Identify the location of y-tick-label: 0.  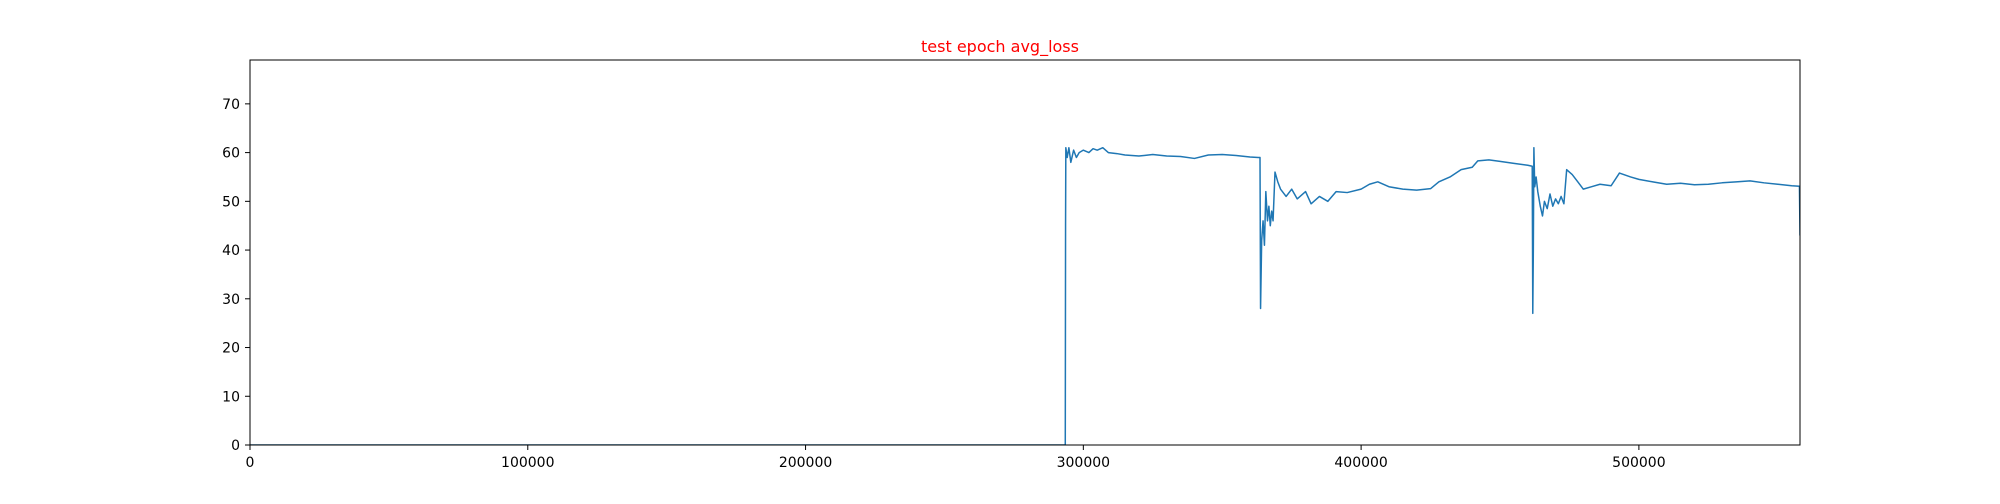
(235, 446).